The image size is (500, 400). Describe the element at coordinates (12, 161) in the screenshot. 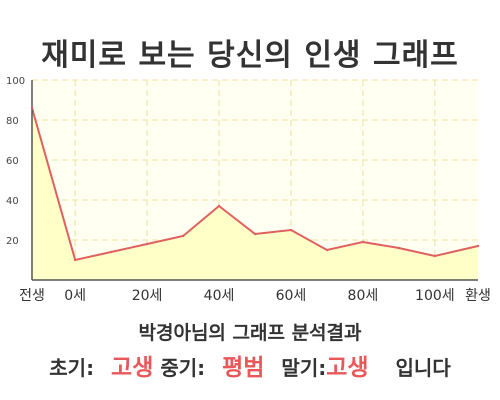

I see `y-tick-label: 60` at that location.